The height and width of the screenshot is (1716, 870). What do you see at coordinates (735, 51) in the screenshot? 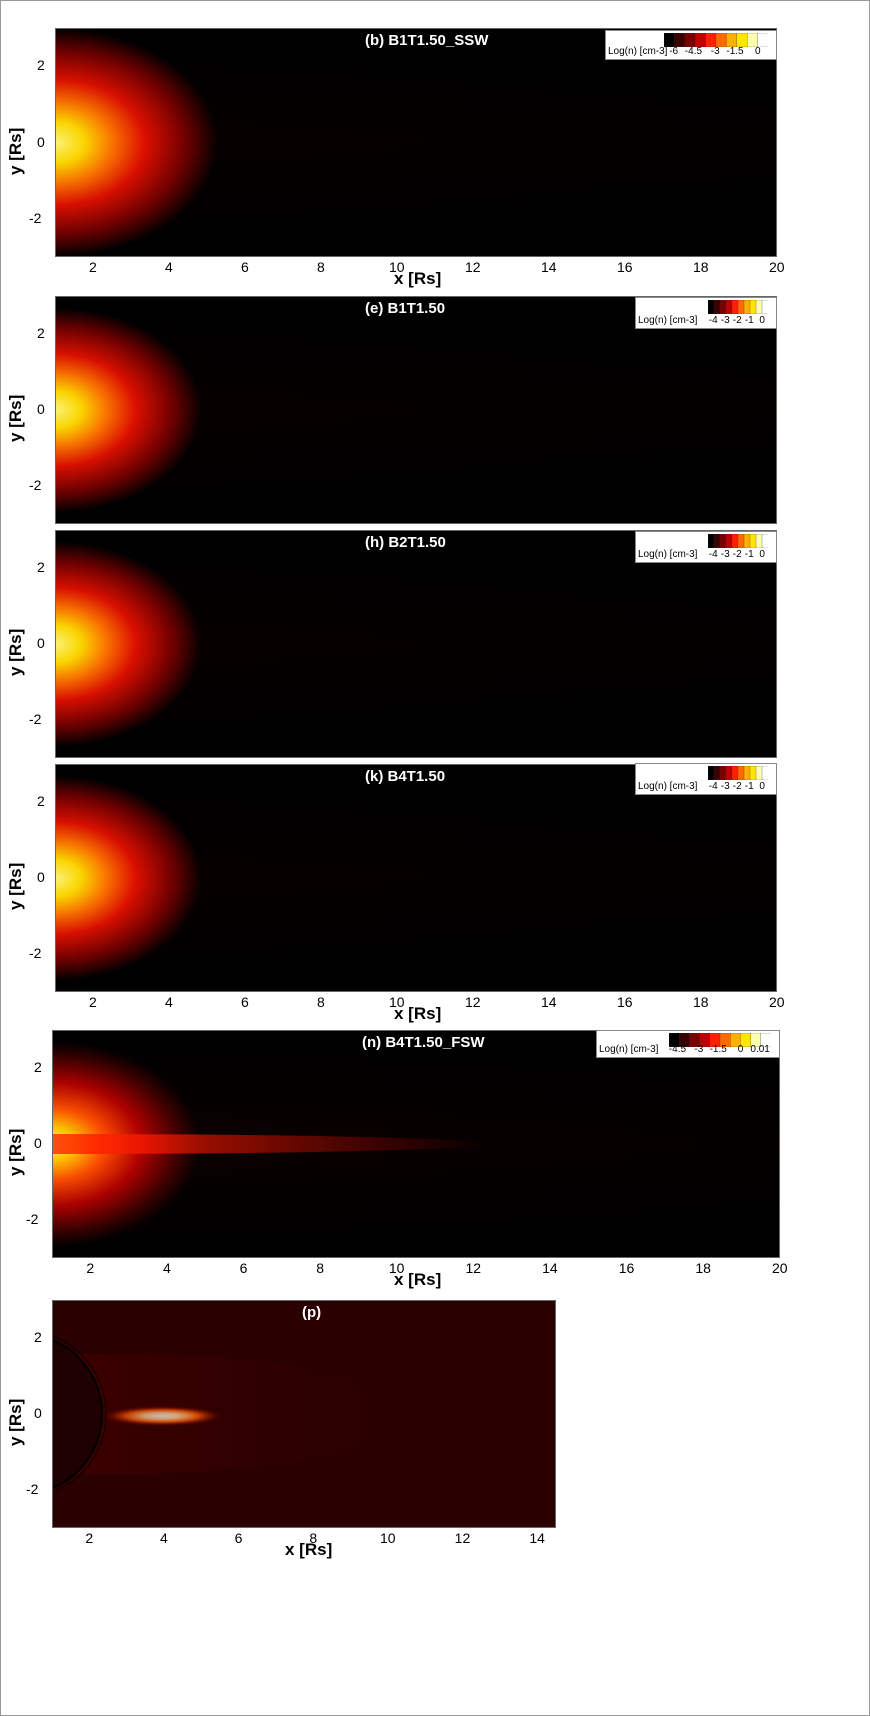
I see `colorbar-tick: -1.5` at bounding box center [735, 51].